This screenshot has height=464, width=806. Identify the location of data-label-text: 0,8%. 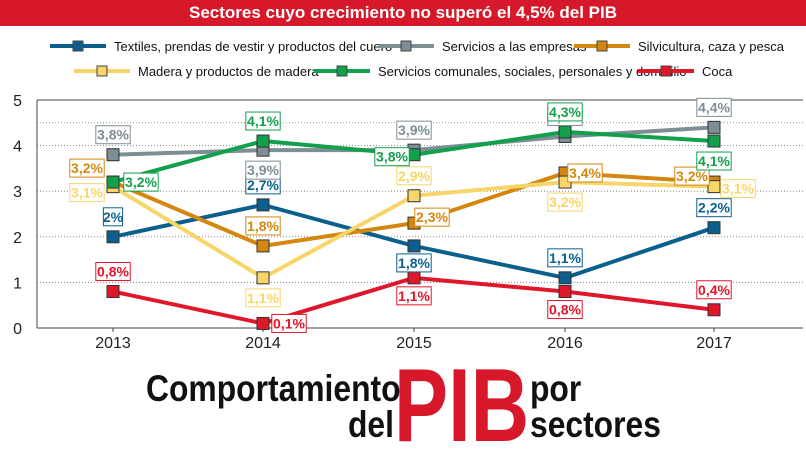
(565, 310).